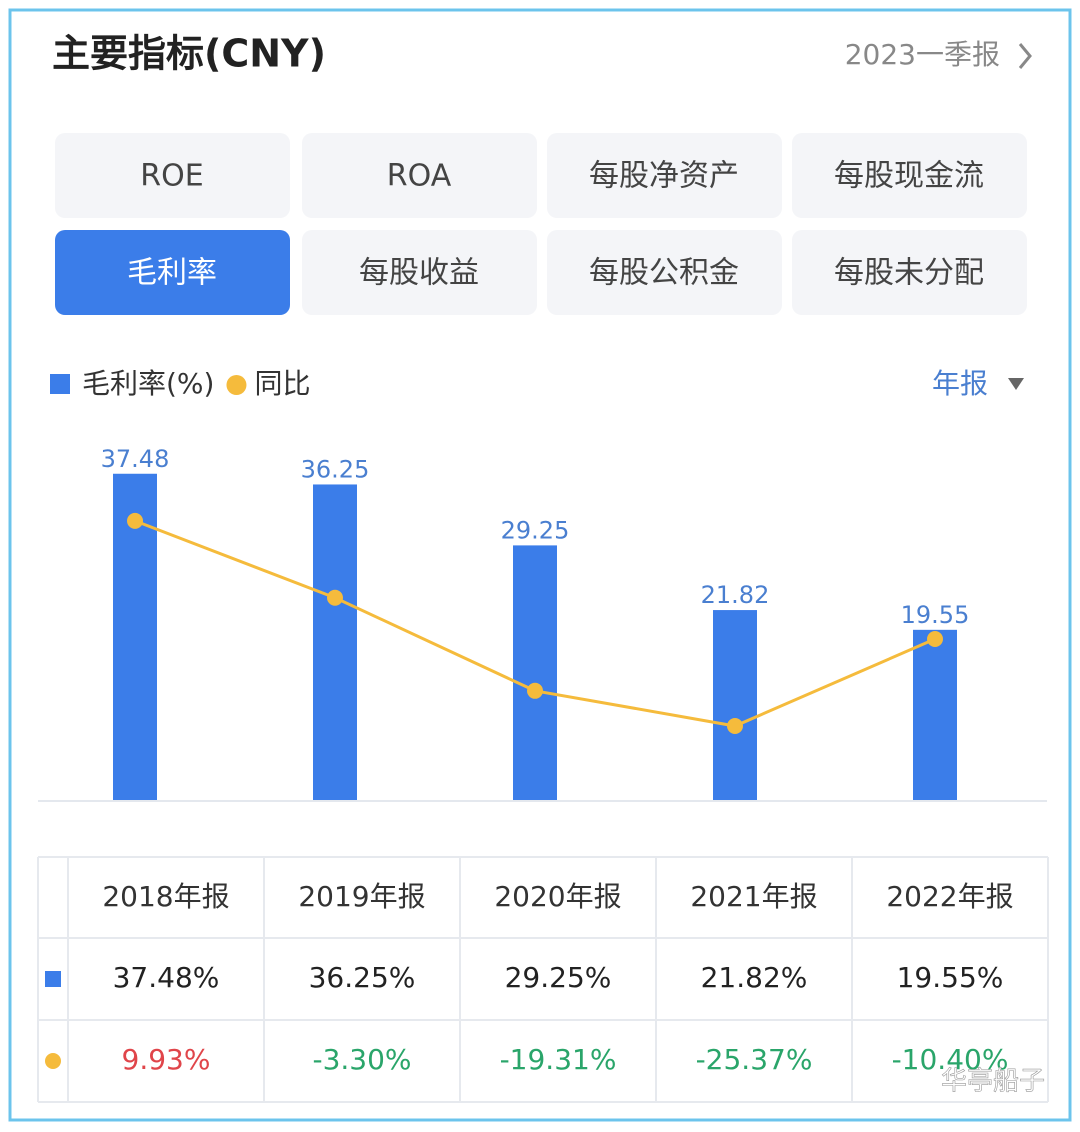  I want to click on dropdown-arrow, so click(1016, 384).